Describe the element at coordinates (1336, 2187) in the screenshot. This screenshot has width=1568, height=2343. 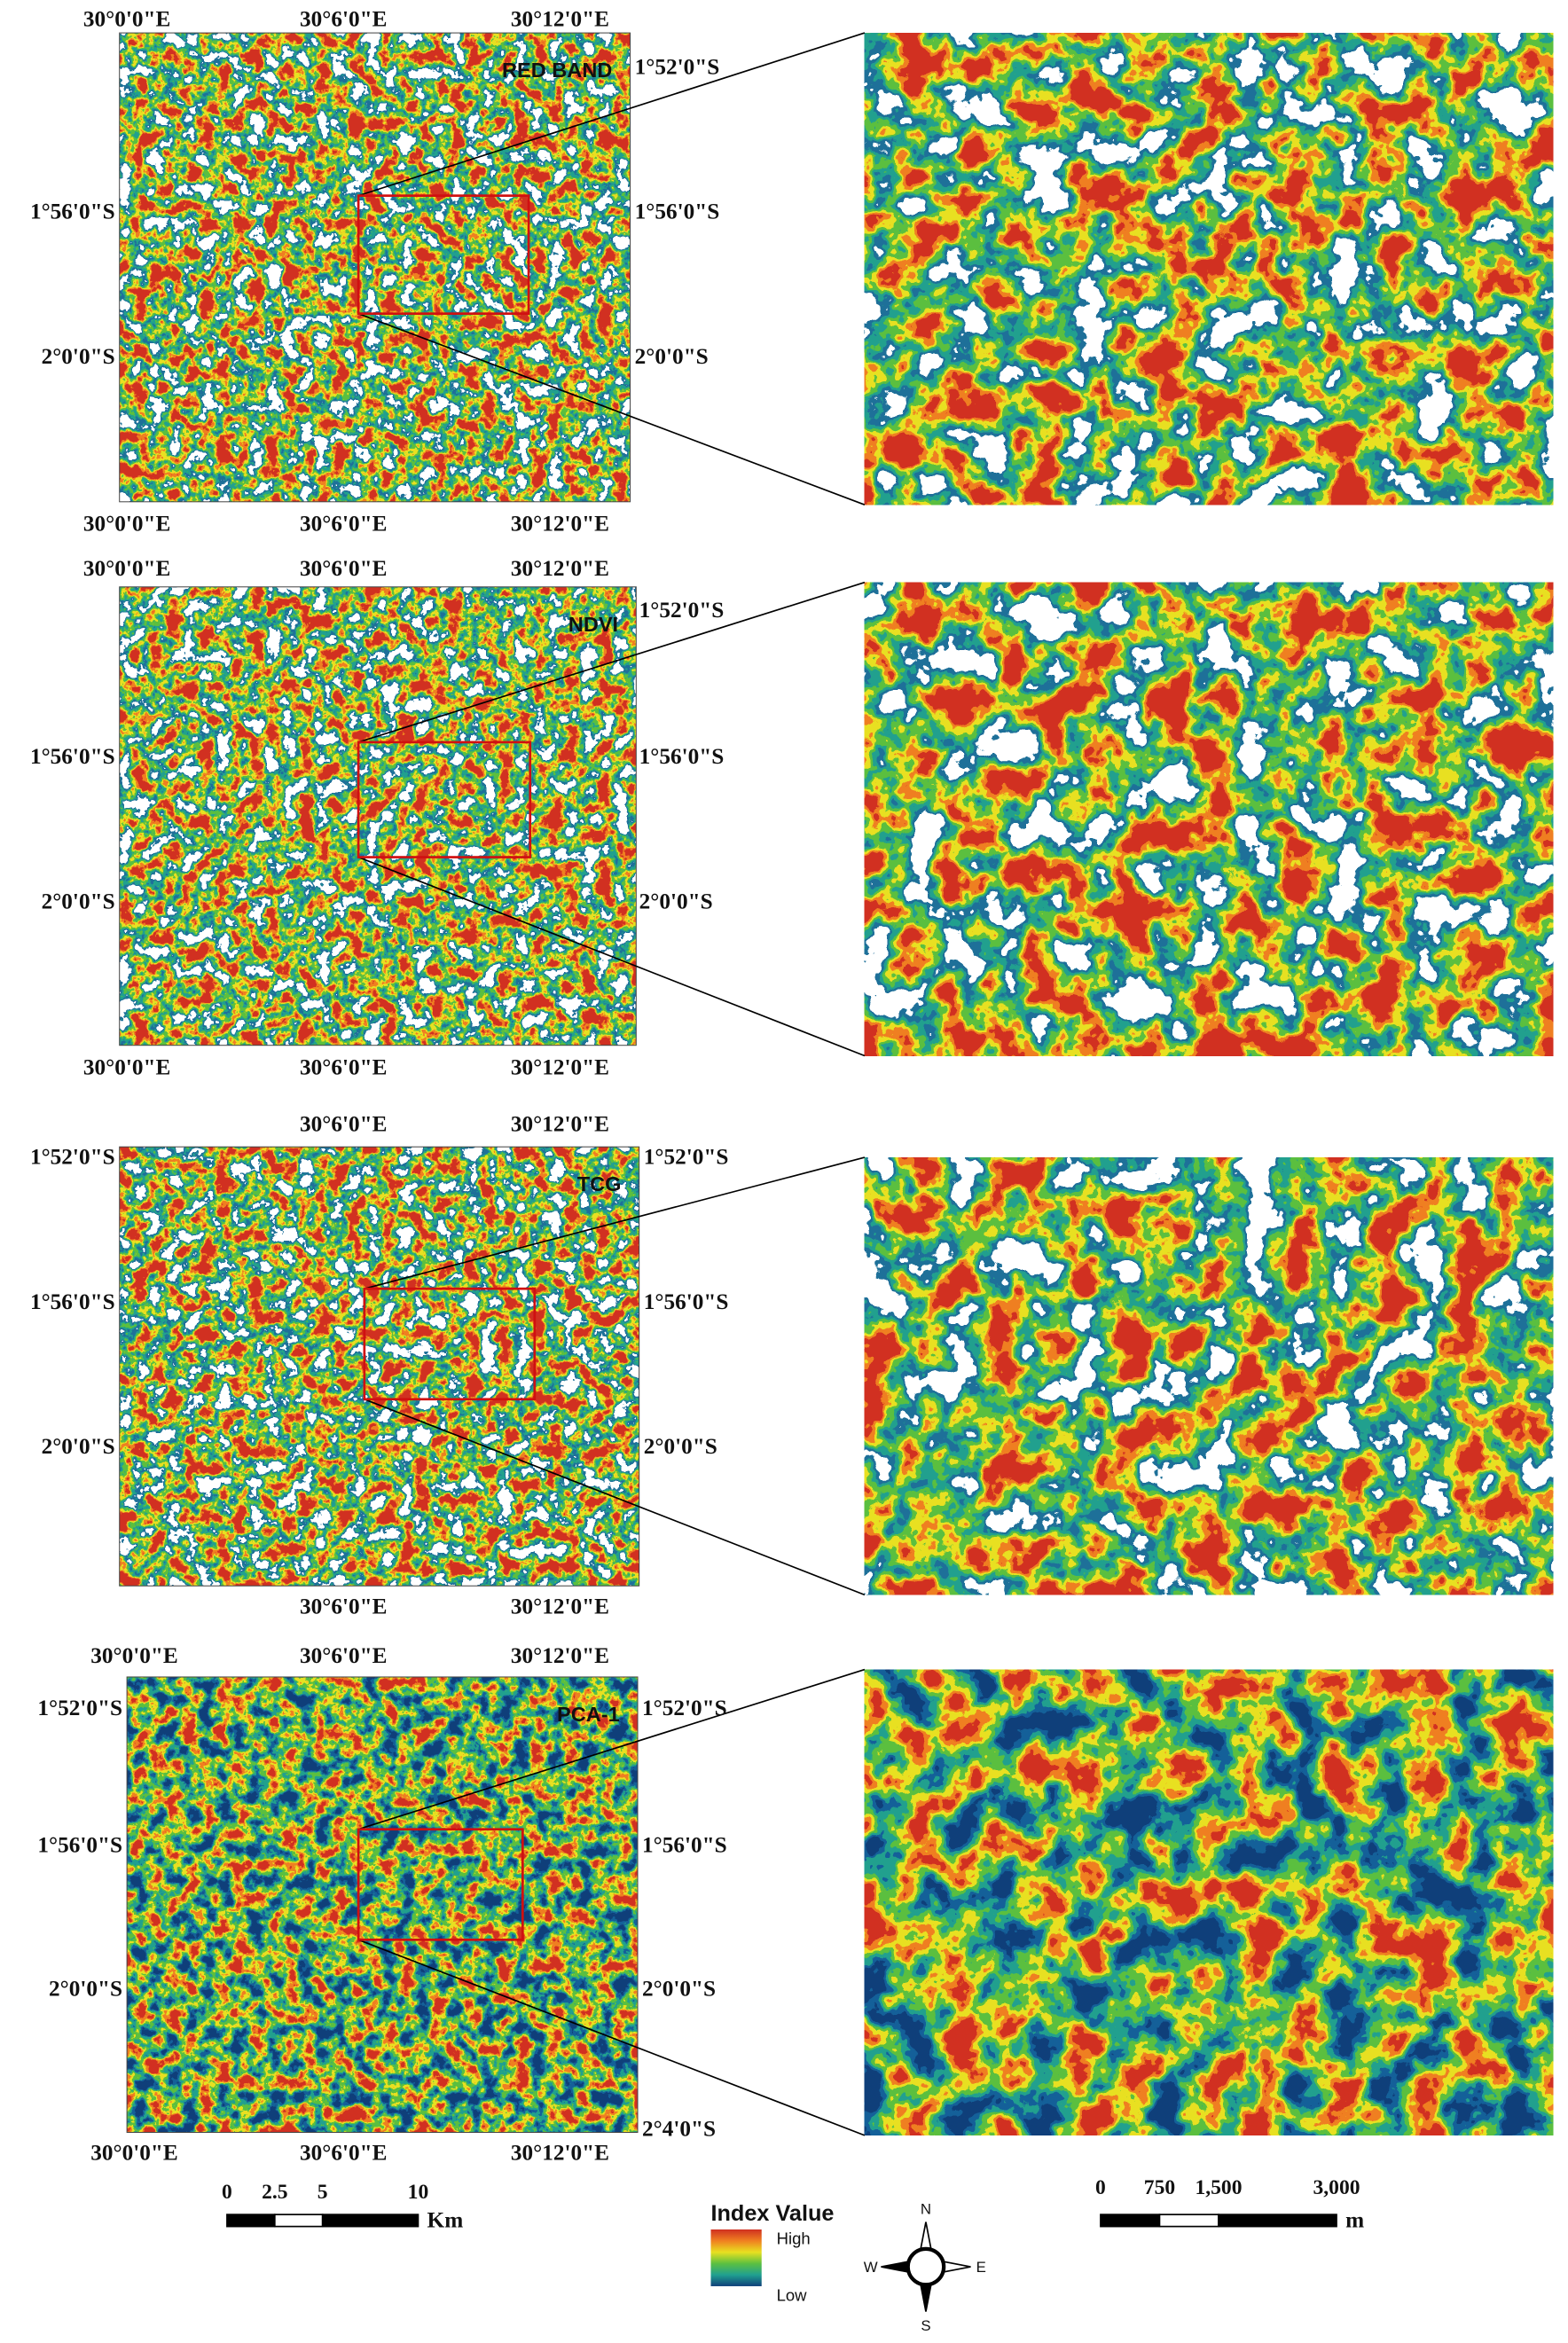
I see `scale-tick-label: 3,000` at that location.